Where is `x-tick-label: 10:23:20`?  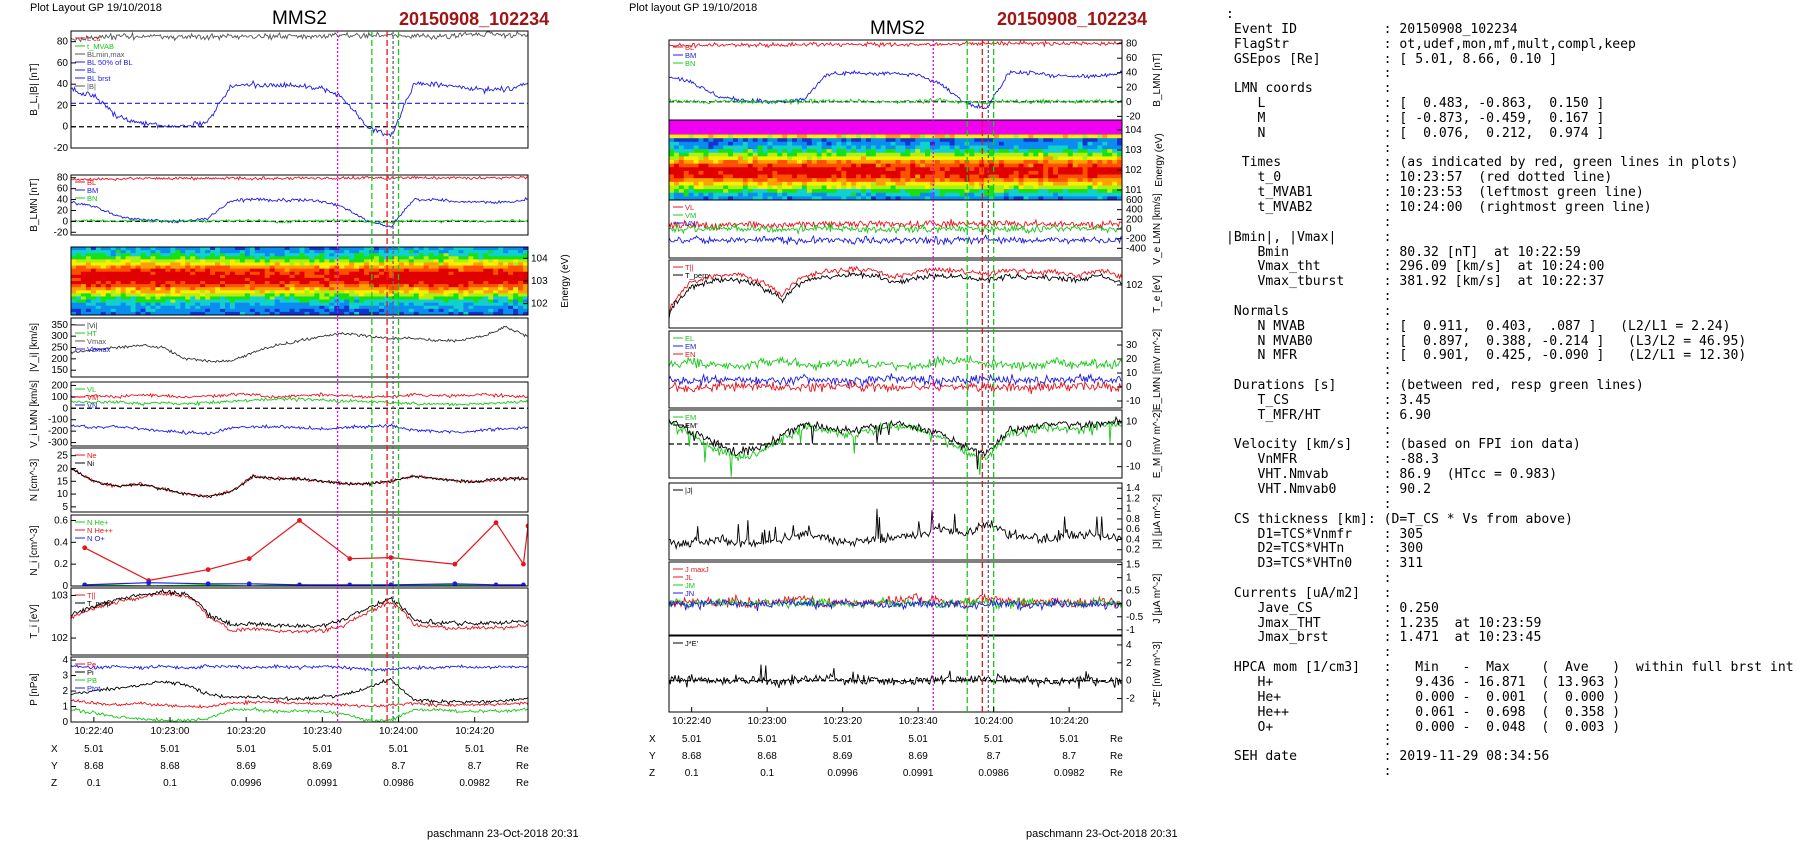 x-tick-label: 10:23:20 is located at coordinates (246, 731).